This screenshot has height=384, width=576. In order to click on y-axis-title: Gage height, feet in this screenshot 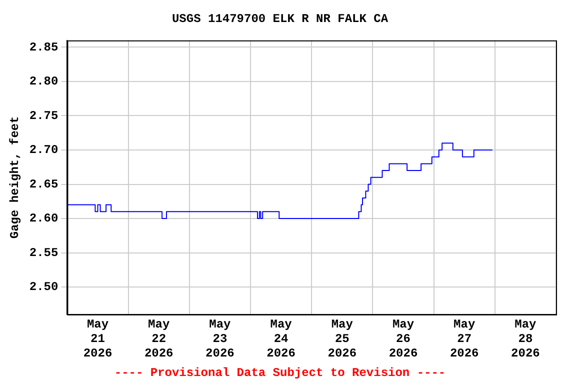, I will do `click(15, 177)`.